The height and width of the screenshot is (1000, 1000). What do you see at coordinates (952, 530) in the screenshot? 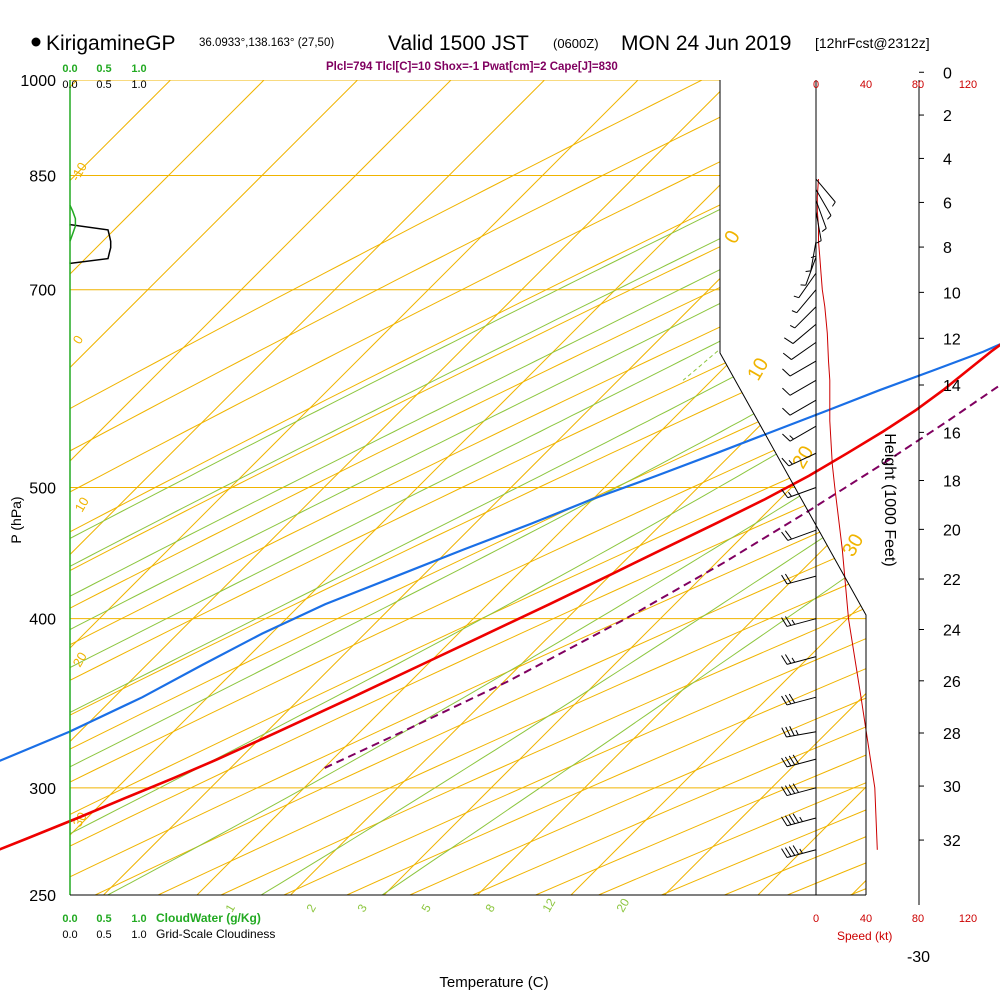
I see `height-tick-label: 20` at bounding box center [952, 530].